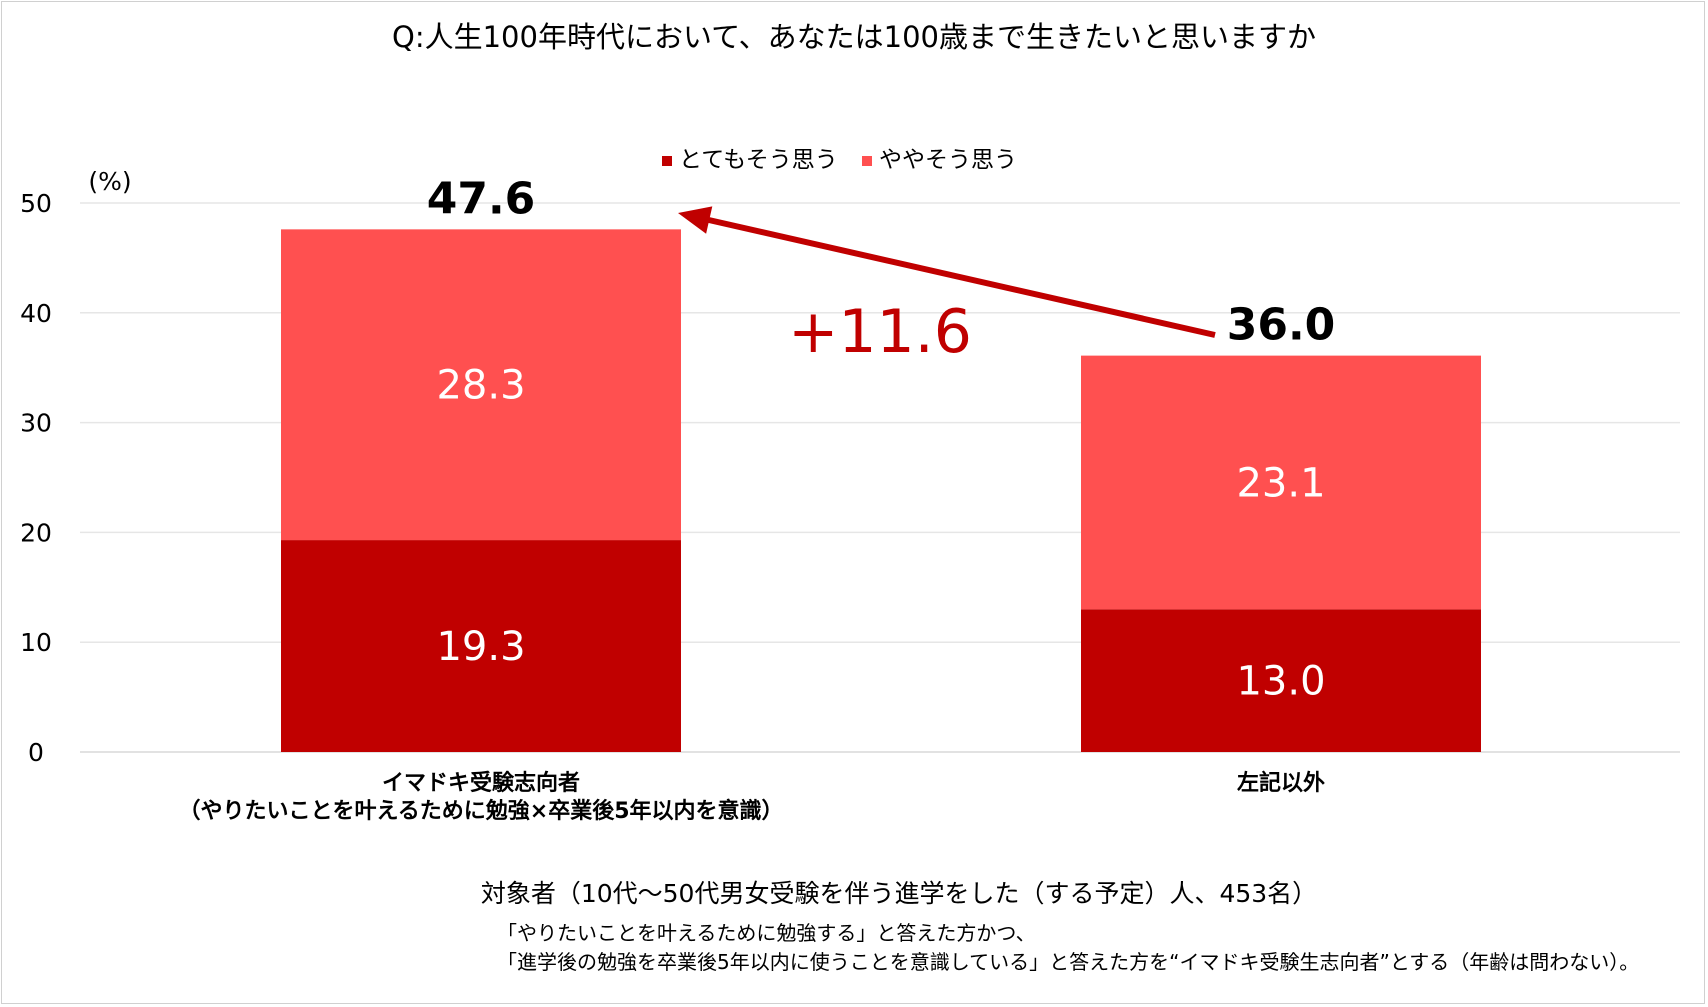 This screenshot has height=1007, width=1708. What do you see at coordinates (36, 642) in the screenshot?
I see `y-tick-label: 10` at bounding box center [36, 642].